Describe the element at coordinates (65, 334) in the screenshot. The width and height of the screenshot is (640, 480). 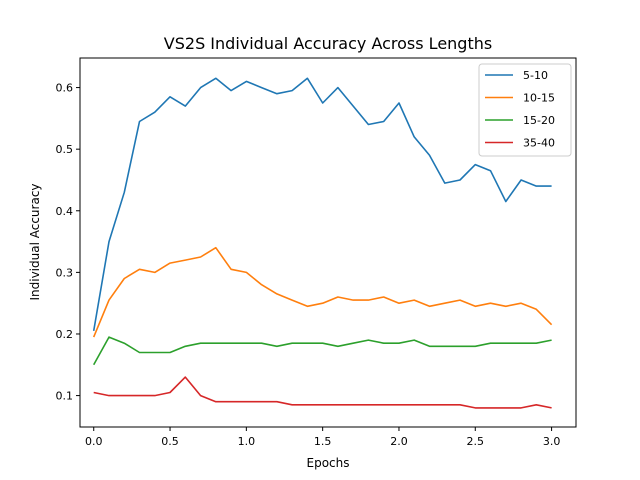
I see `y-tick-label: 0.2` at that location.